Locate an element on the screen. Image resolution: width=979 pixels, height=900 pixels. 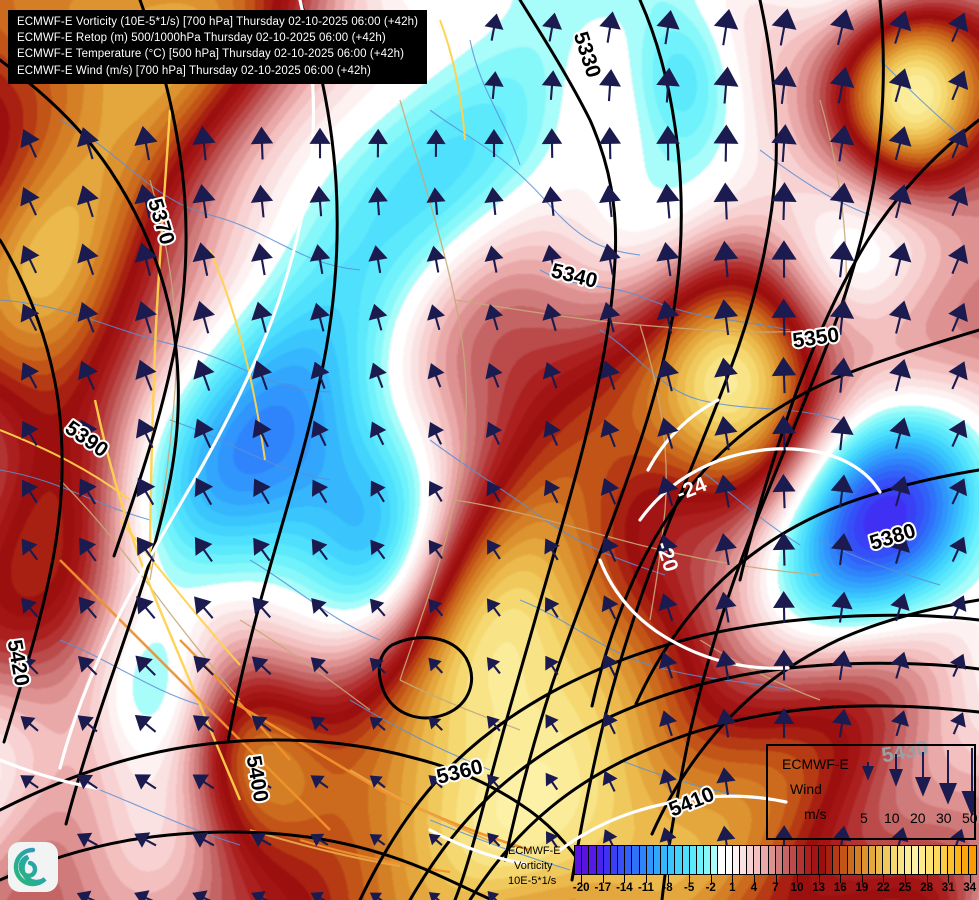
app-logo is located at coordinates (33, 867).